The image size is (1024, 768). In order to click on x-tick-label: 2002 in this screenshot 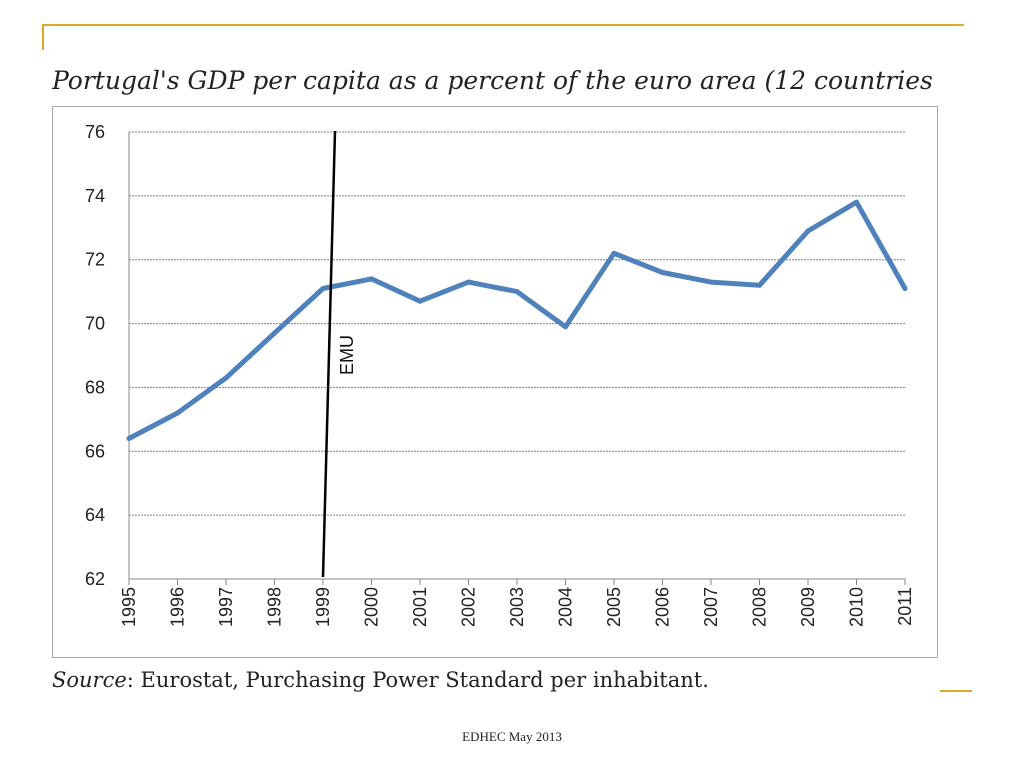, I will do `click(469, 607)`.